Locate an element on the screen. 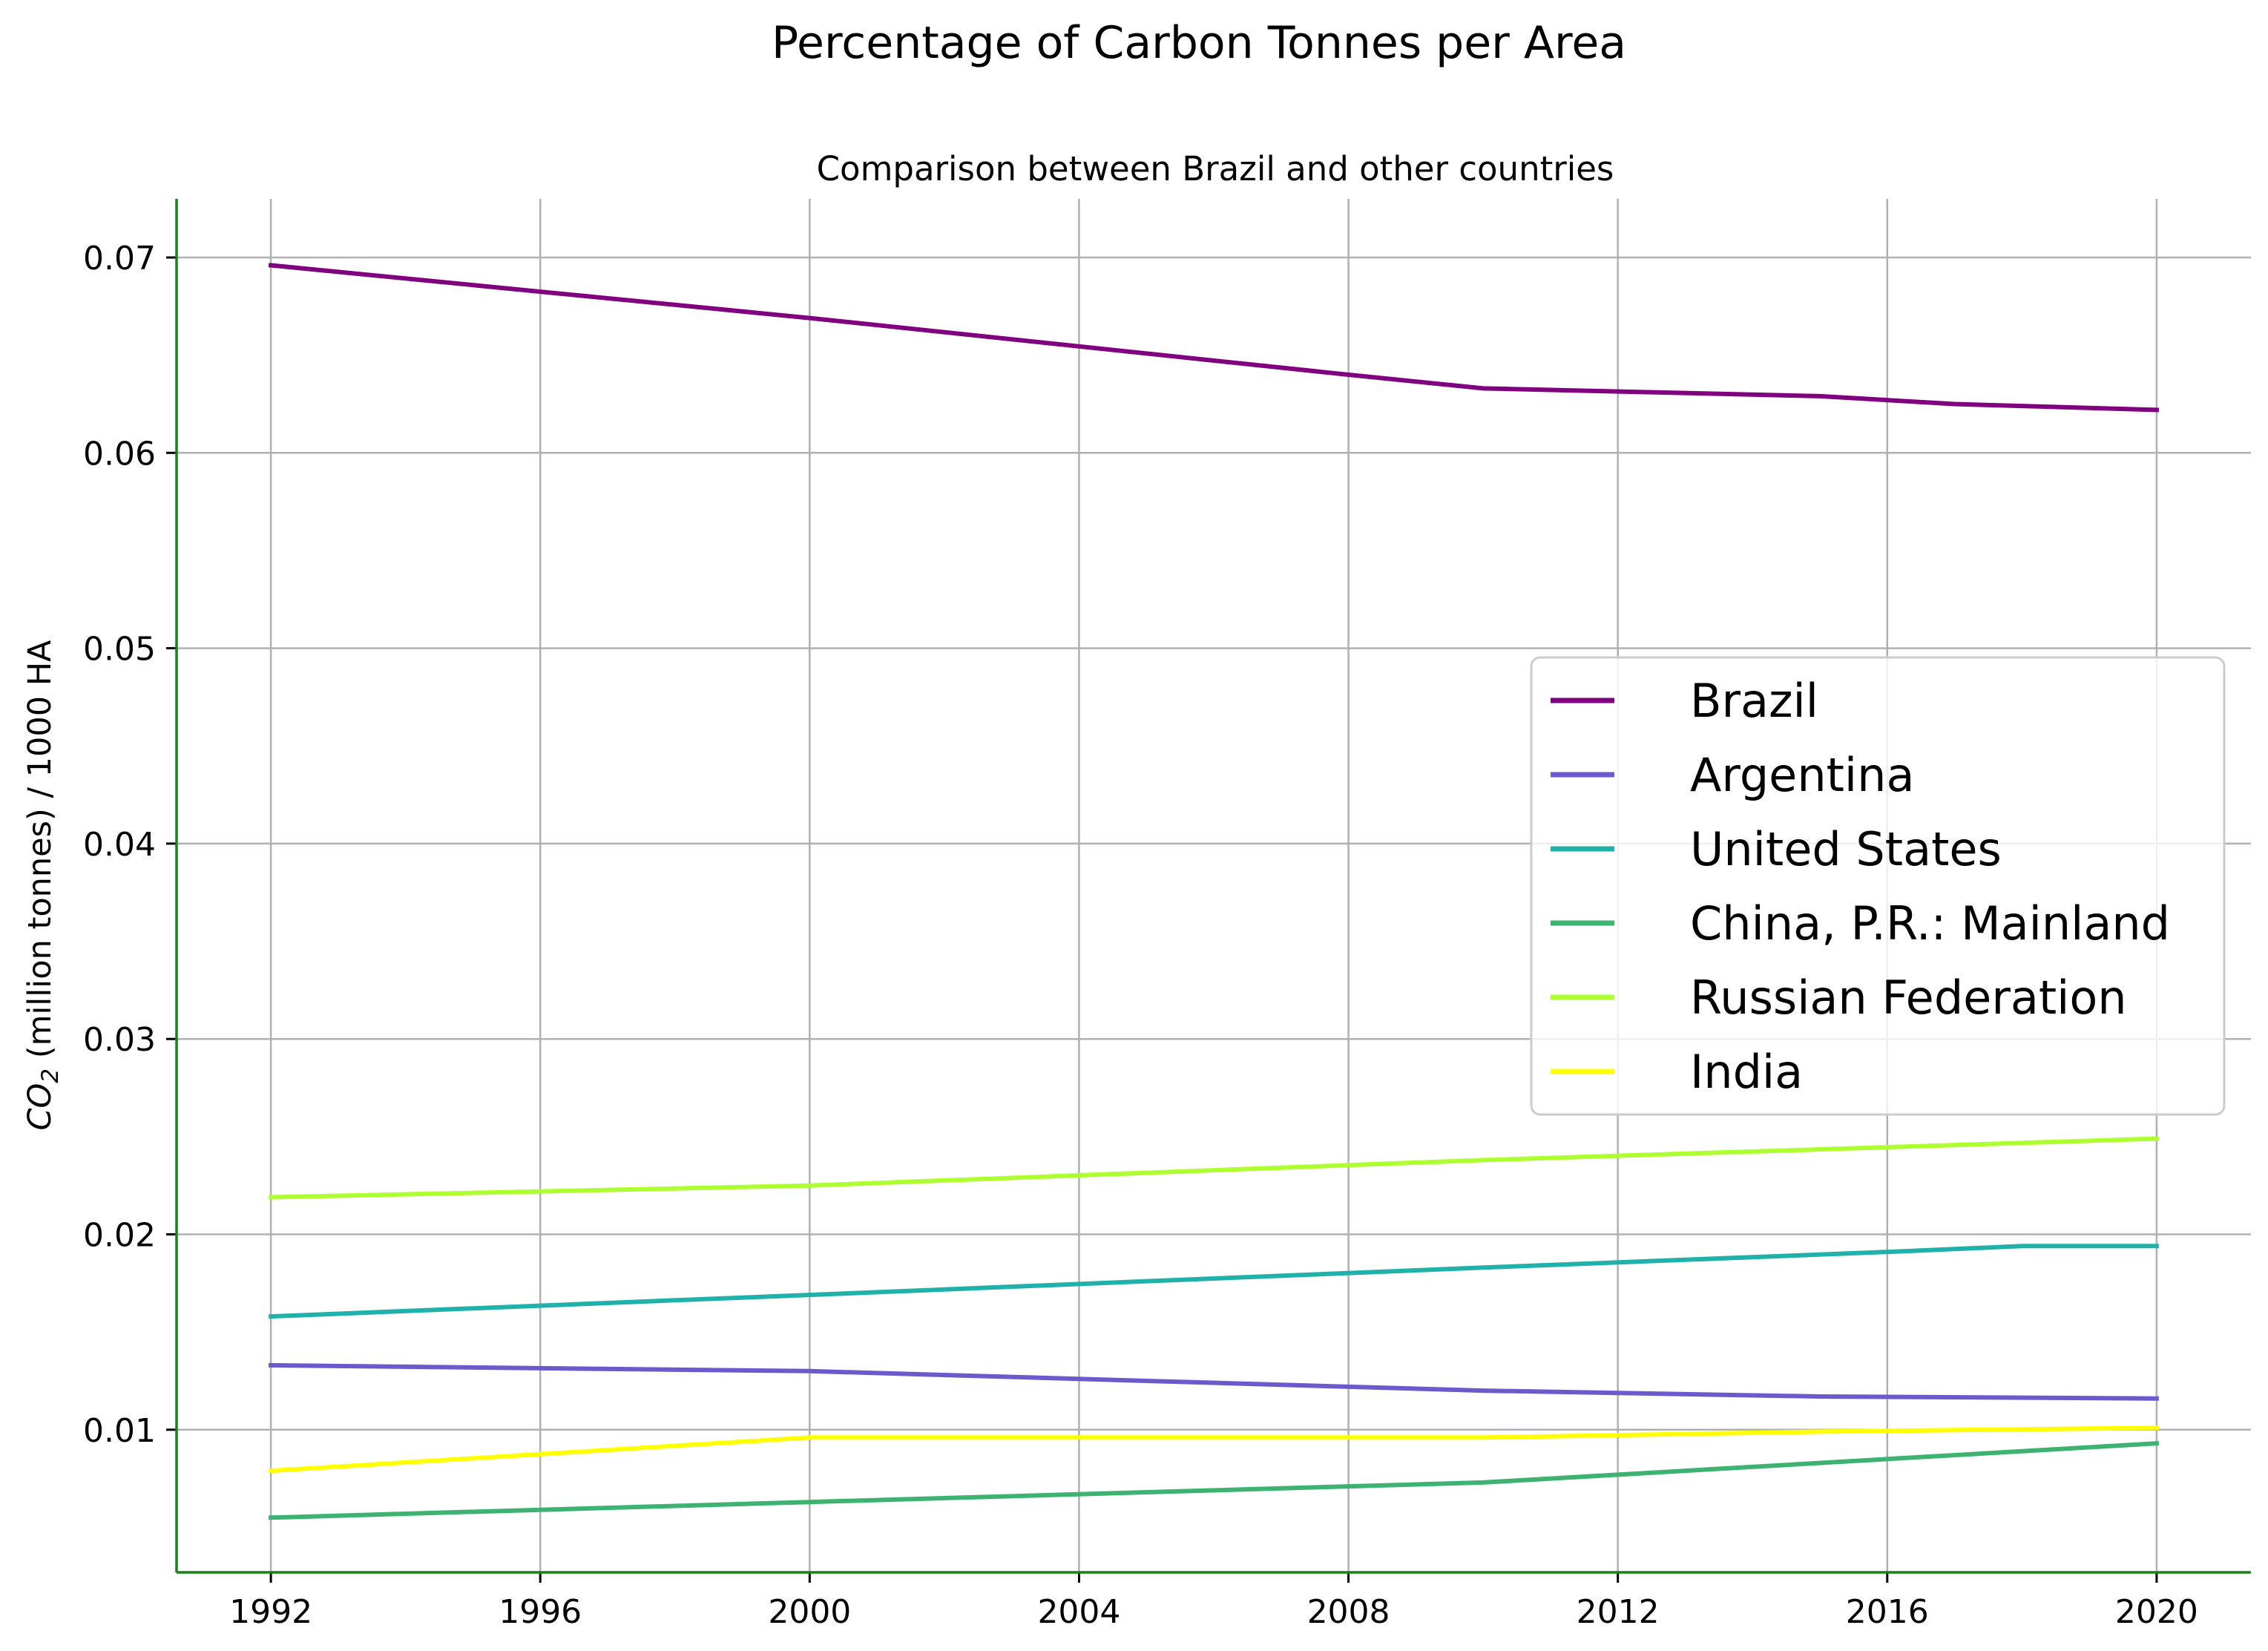 The height and width of the screenshot is (1651, 2268). legend-label: United States is located at coordinates (1846, 849).